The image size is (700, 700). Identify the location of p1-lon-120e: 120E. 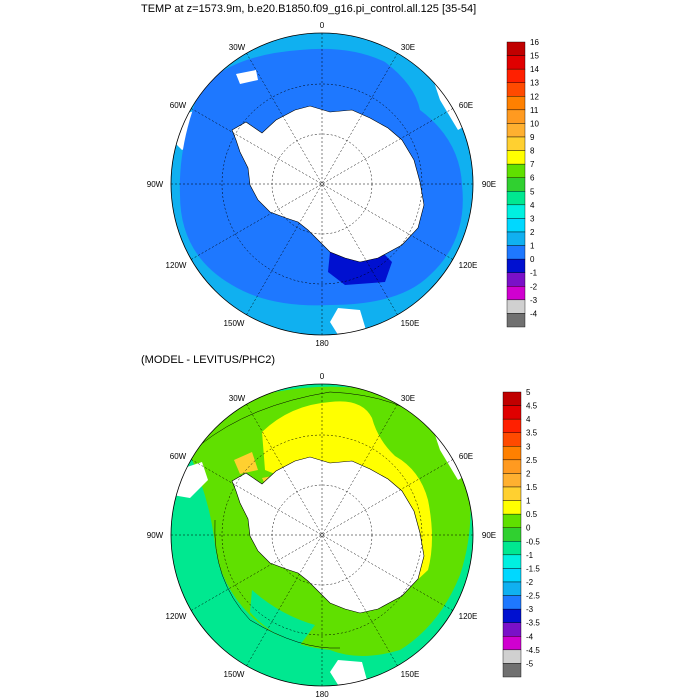
(468, 265).